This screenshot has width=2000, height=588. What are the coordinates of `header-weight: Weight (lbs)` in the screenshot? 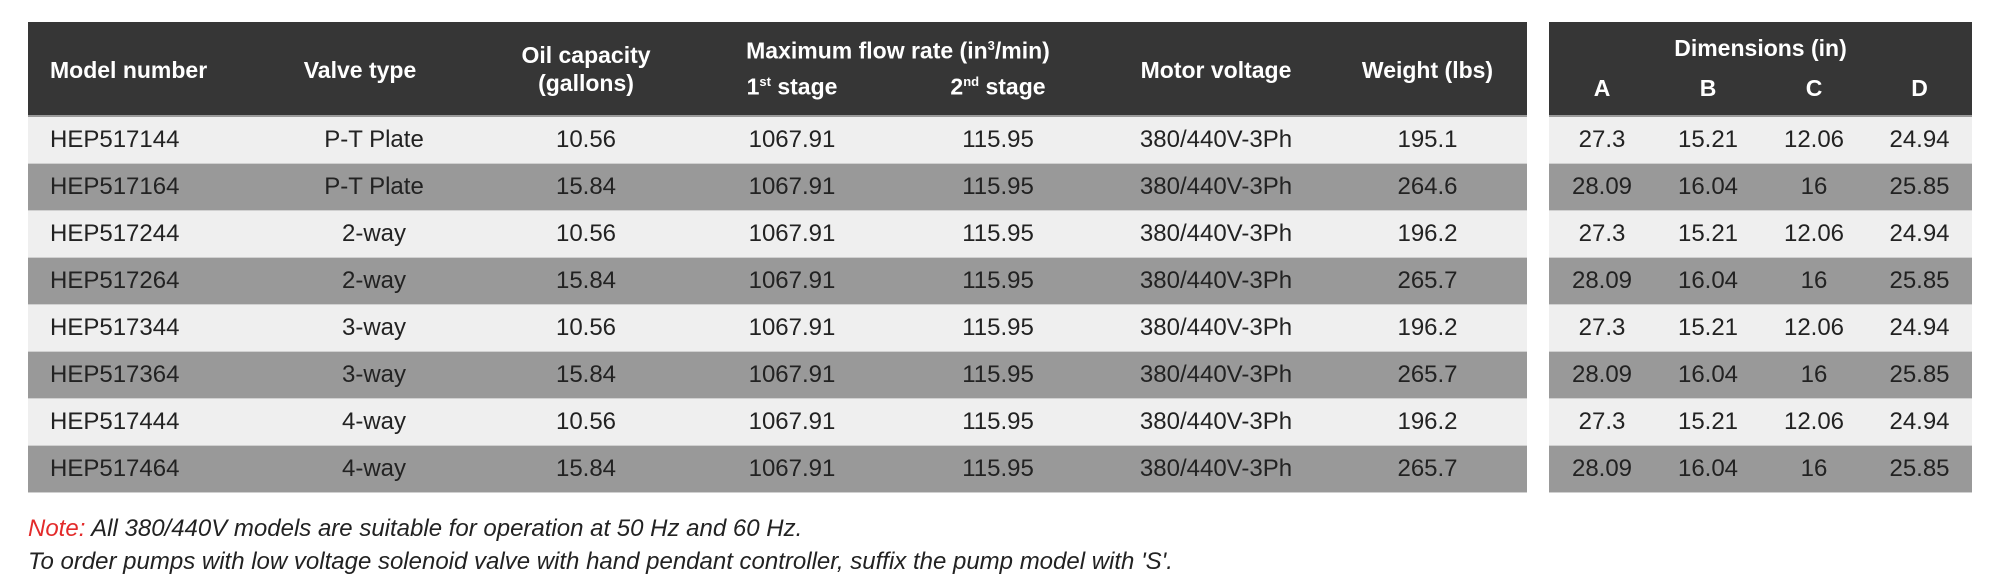 It's located at (1427, 70).